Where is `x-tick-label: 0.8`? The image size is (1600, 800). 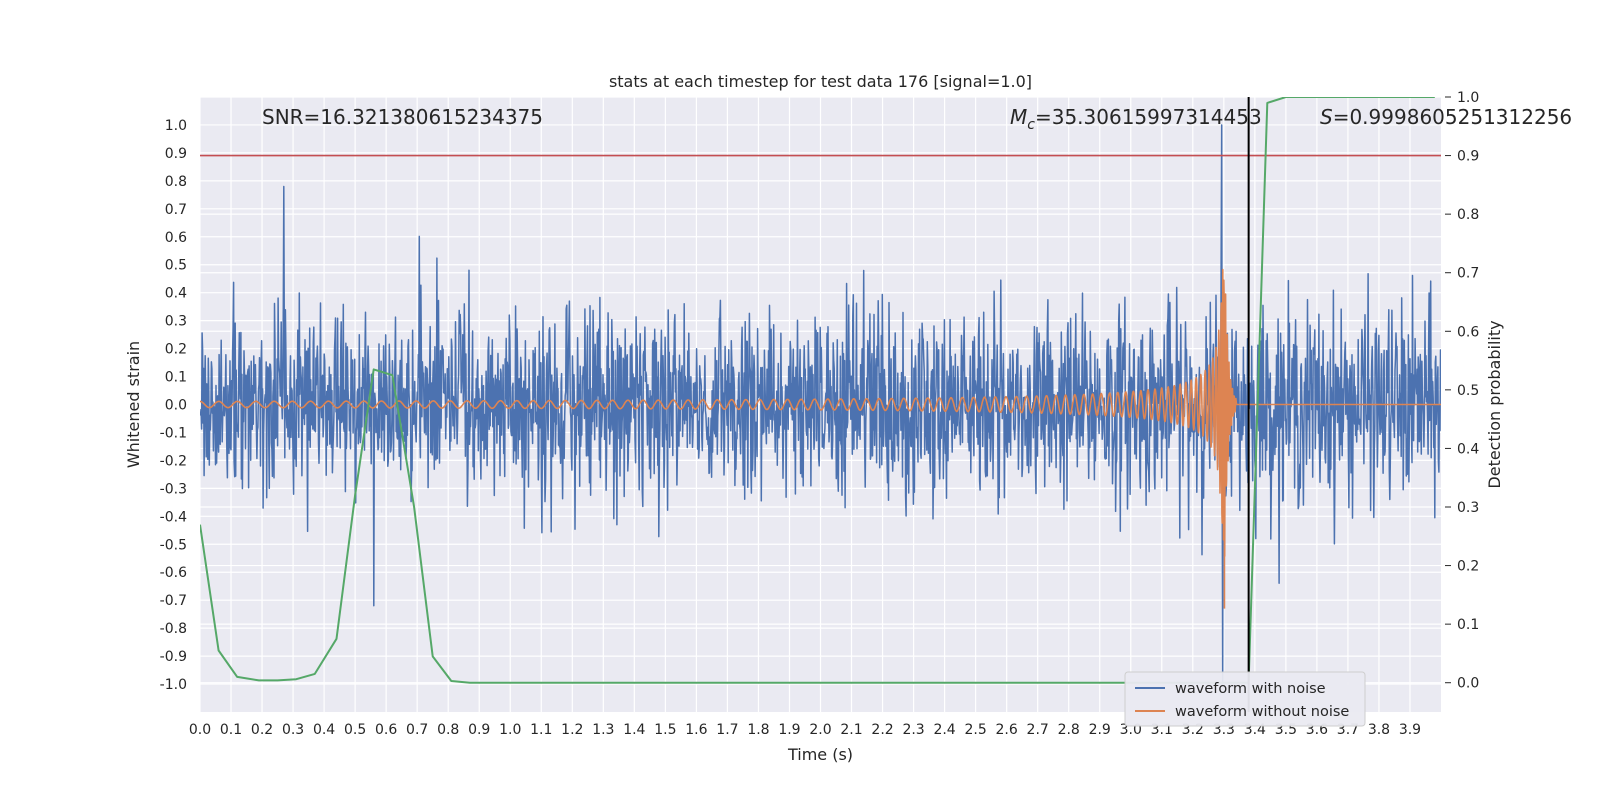
x-tick-label: 0.8 is located at coordinates (448, 730).